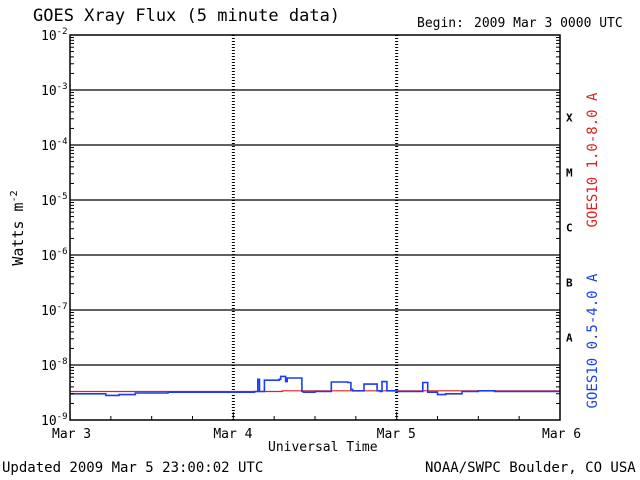 The height and width of the screenshot is (480, 640). I want to click on y-axis-label: Watts m-2, so click(18, 227).